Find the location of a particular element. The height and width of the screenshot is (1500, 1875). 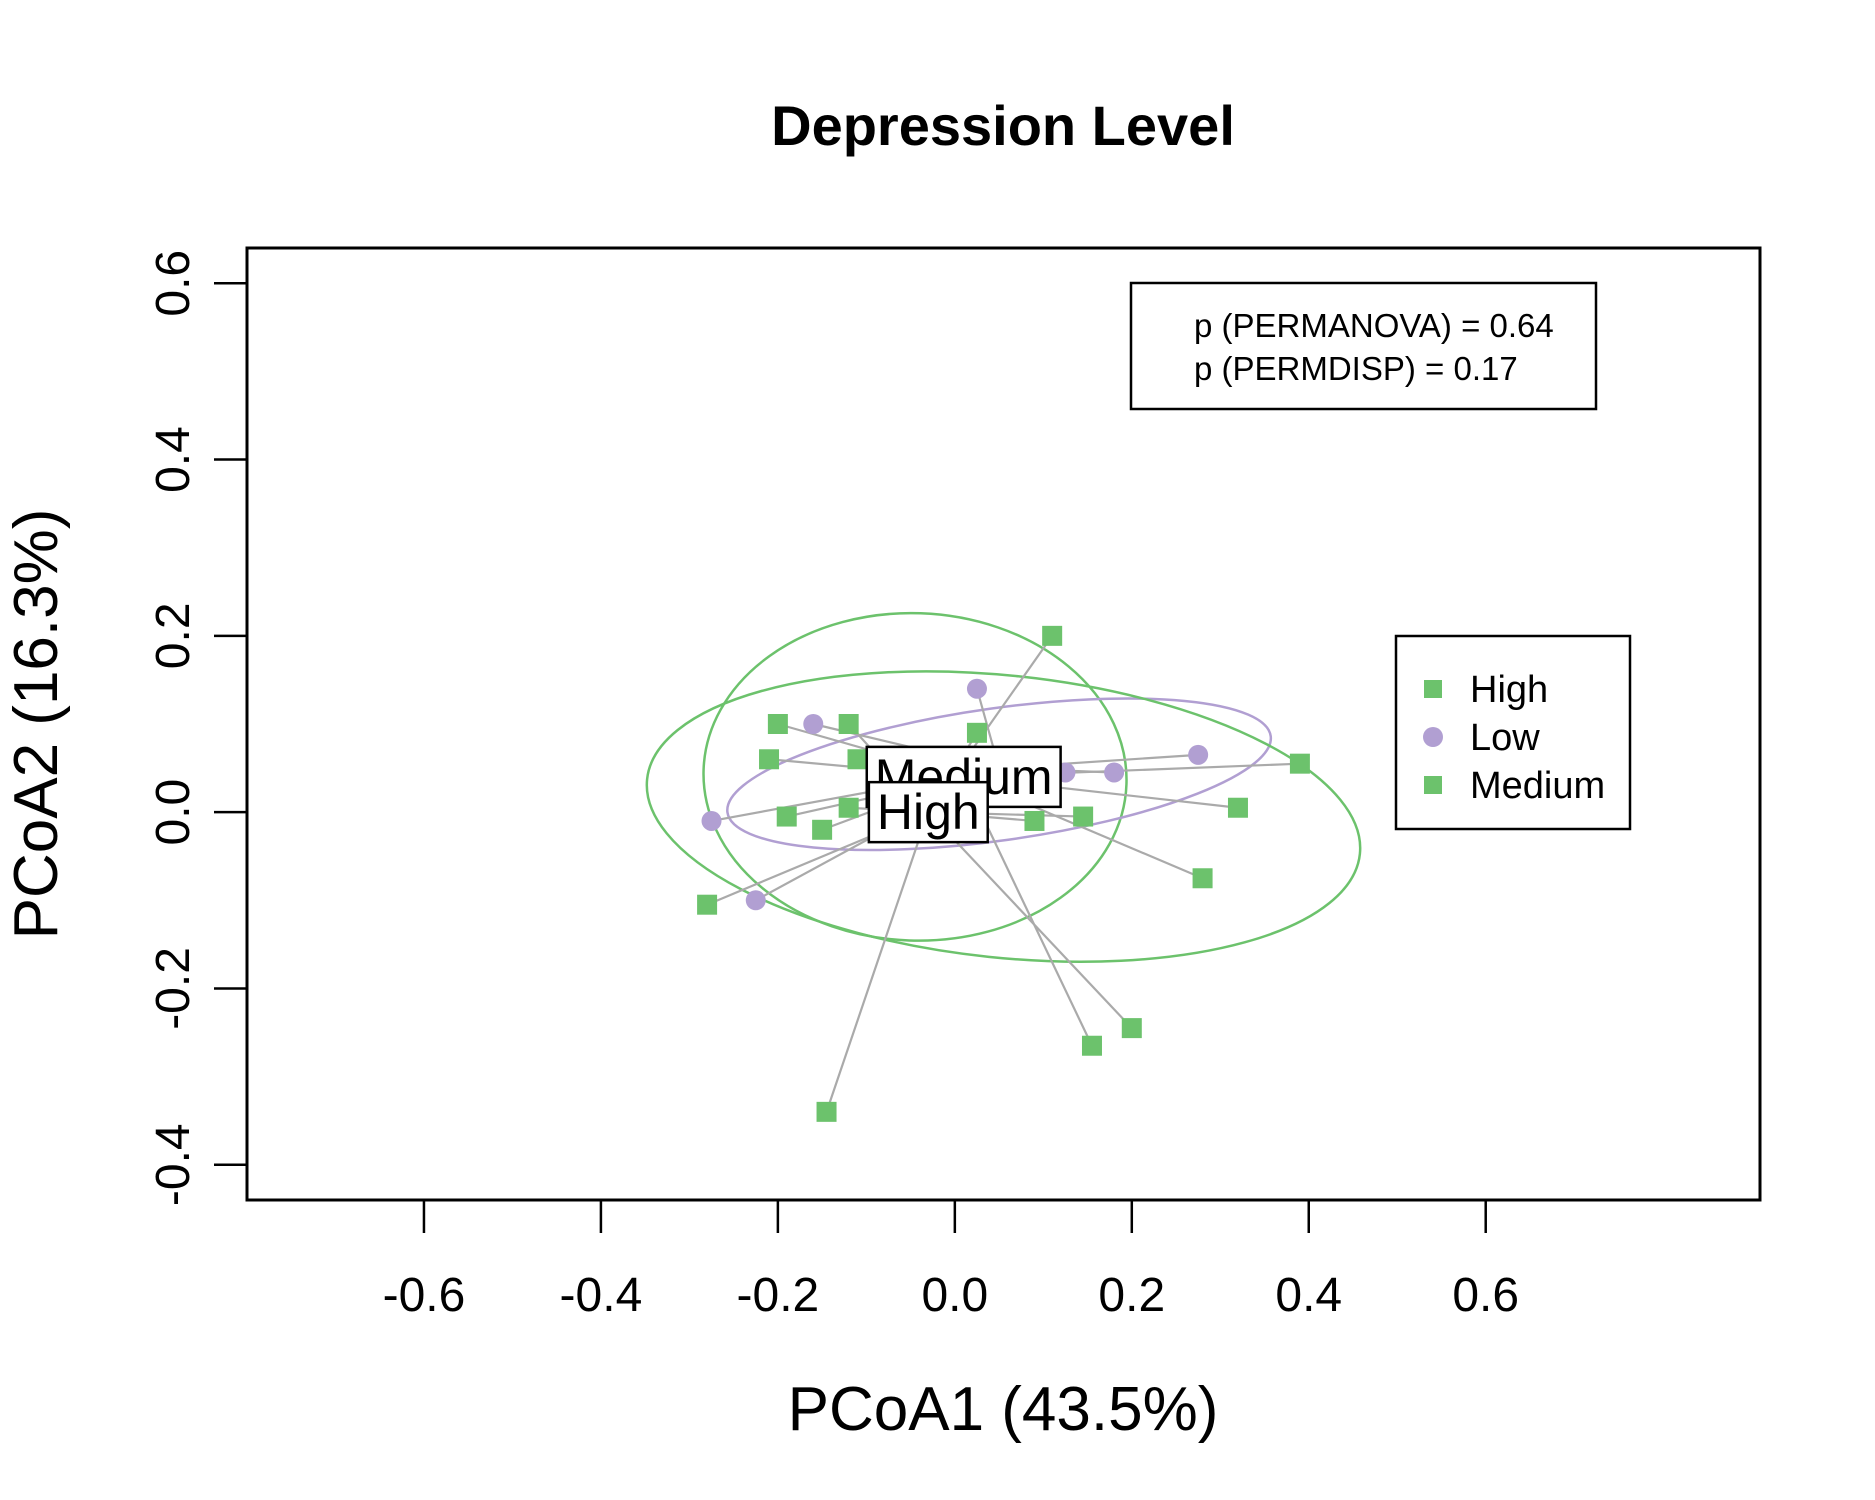

legend-marker-medium is located at coordinates (1433, 785).